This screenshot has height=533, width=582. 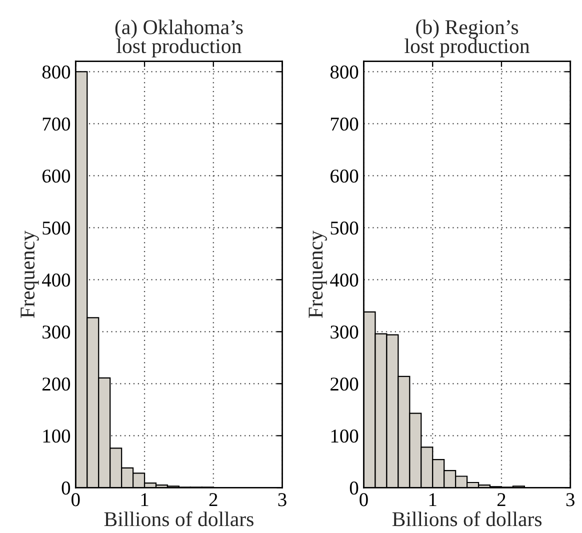 What do you see at coordinates (467, 39) in the screenshot?
I see `chart-title: (b) Region’s lost production` at bounding box center [467, 39].